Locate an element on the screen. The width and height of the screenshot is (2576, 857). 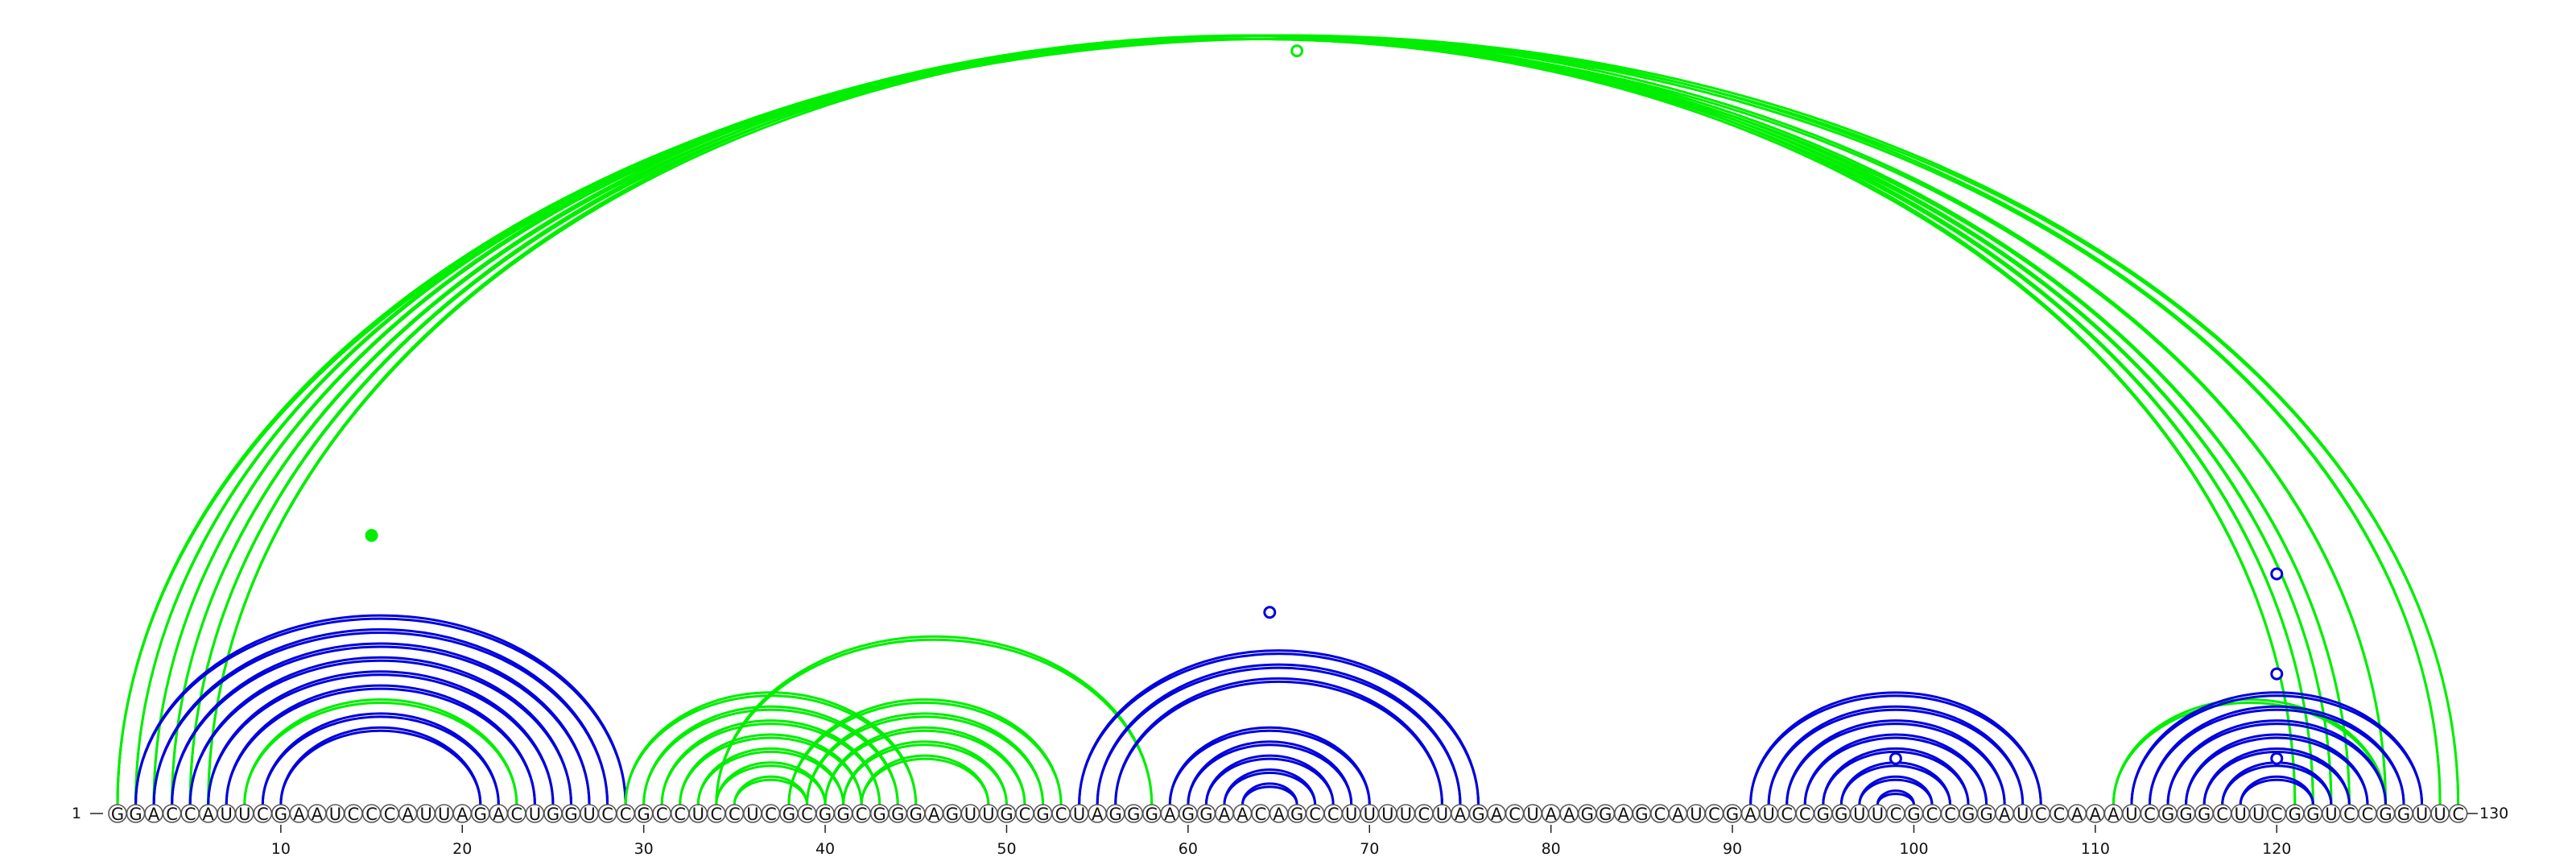
position-ticks: 10 20 30 40 50 60 70 80 90 100 110 120 is located at coordinates (1281, 841).